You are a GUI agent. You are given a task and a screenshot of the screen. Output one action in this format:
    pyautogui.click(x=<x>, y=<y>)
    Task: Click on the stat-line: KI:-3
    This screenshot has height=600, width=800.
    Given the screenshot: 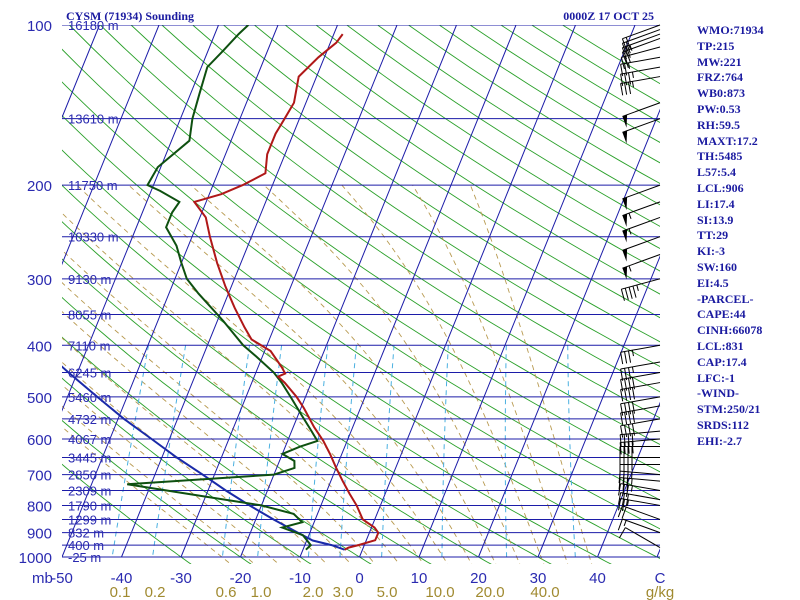 What is the action you would take?
    pyautogui.click(x=711, y=251)
    